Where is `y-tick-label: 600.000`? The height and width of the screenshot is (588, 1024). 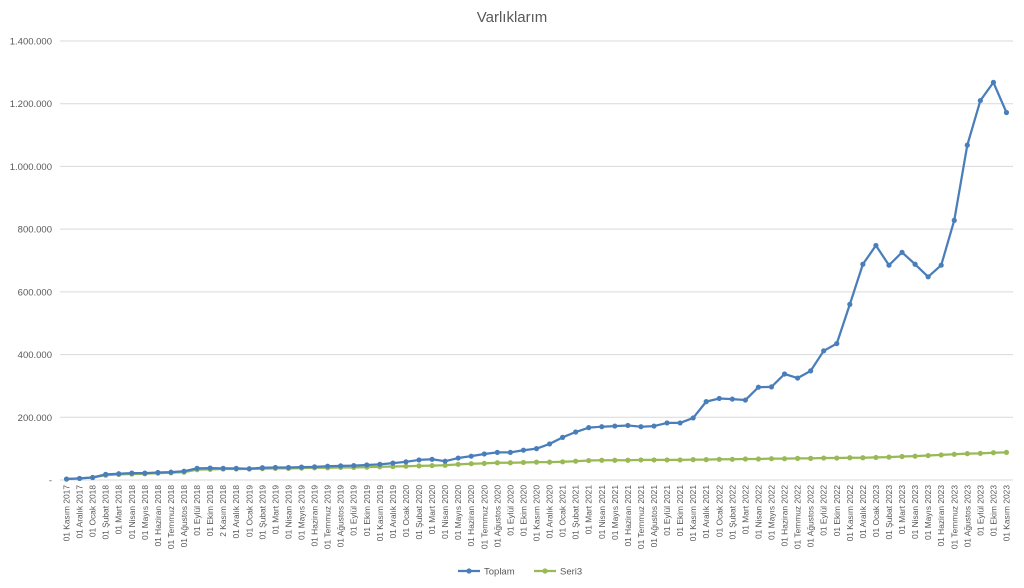
y-tick-label: 600.000 is located at coordinates (35, 292).